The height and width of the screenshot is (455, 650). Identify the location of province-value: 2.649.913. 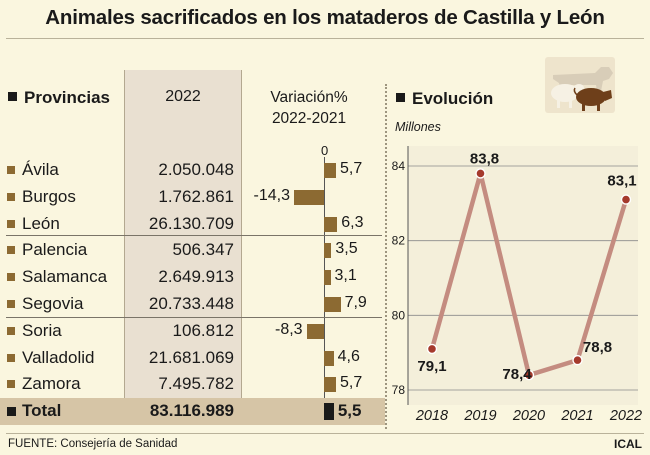
(196, 277).